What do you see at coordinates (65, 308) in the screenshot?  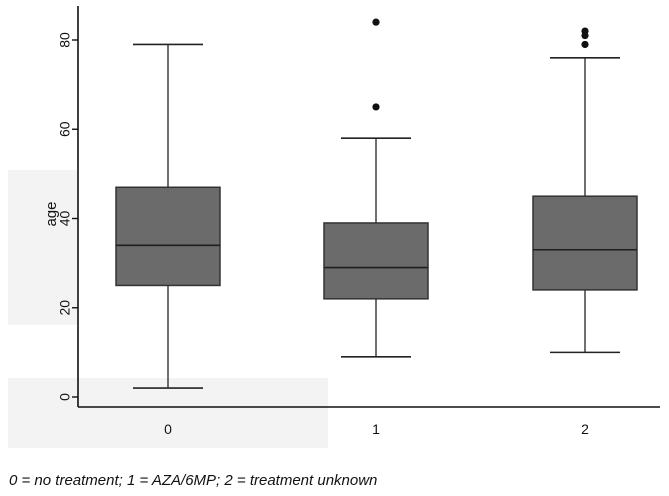 I see `y-tick-label-20: 20` at bounding box center [65, 308].